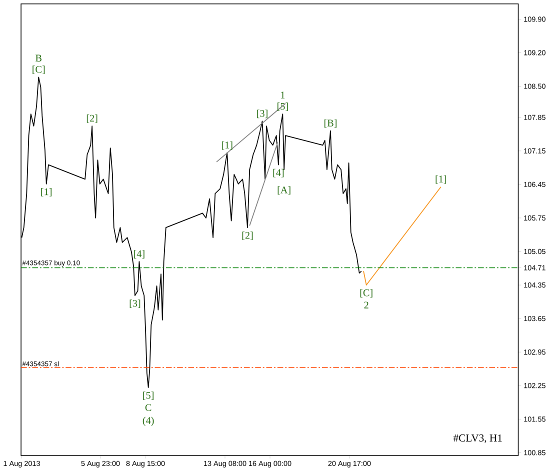  Describe the element at coordinates (148, 408) in the screenshot. I see `annotation: C` at that location.